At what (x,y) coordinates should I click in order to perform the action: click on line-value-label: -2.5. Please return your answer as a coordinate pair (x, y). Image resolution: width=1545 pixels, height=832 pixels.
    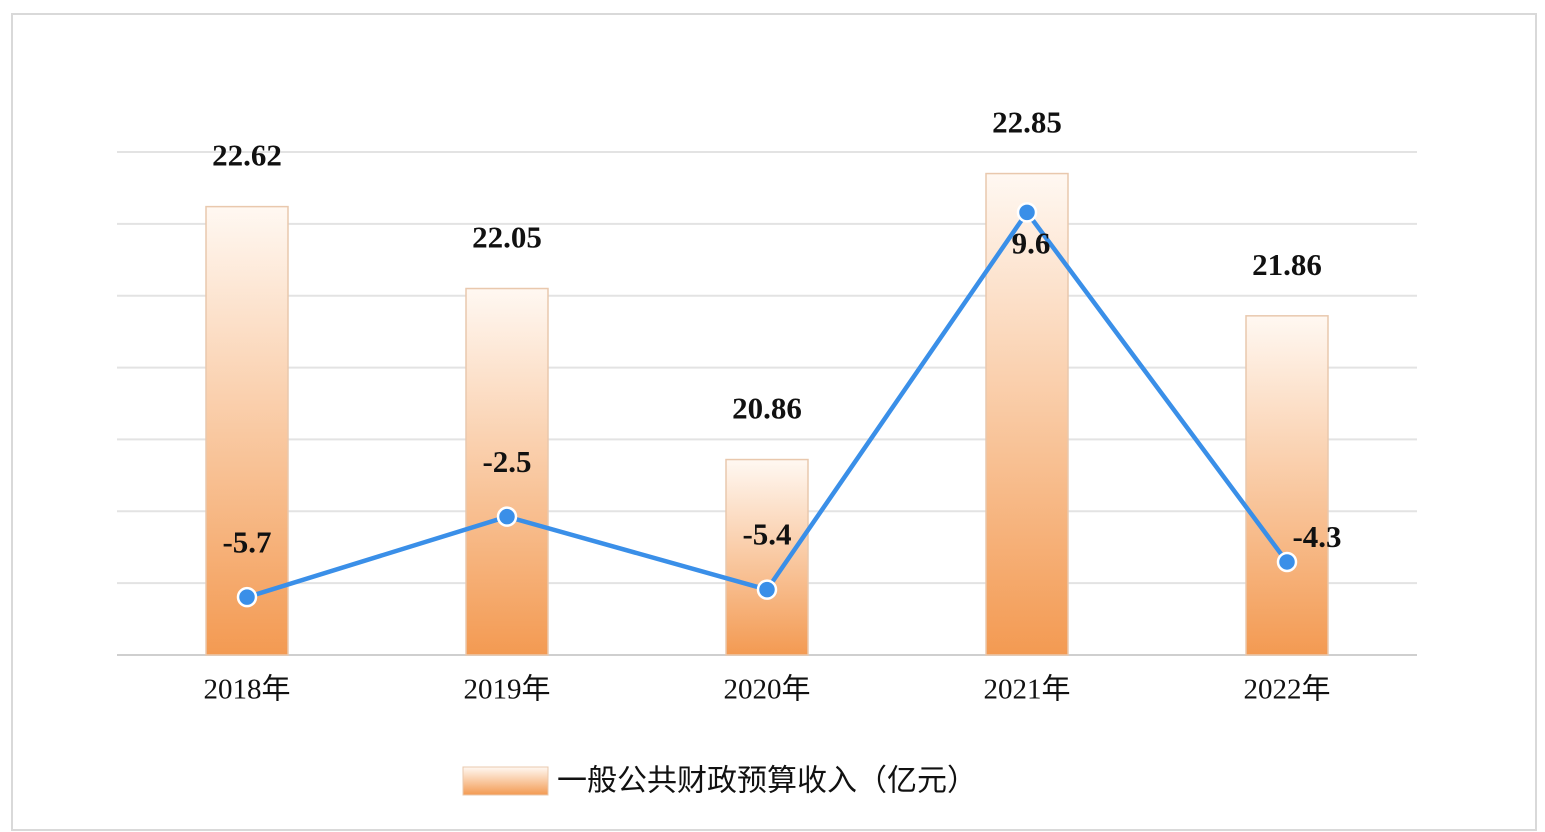
    Looking at the image, I should click on (506, 461).